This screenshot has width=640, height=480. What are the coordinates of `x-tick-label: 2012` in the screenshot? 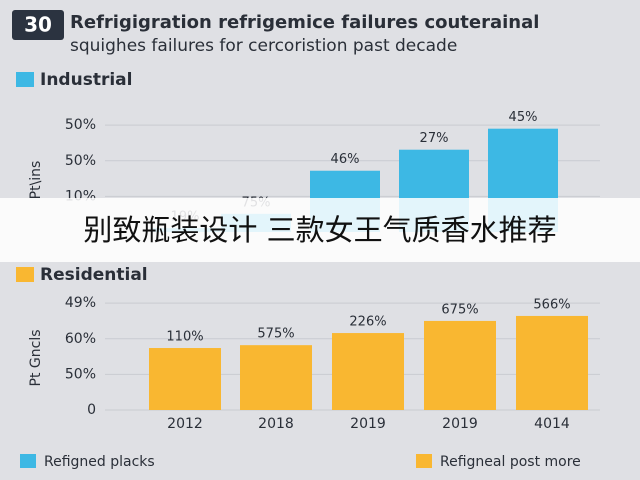 It's located at (185, 424).